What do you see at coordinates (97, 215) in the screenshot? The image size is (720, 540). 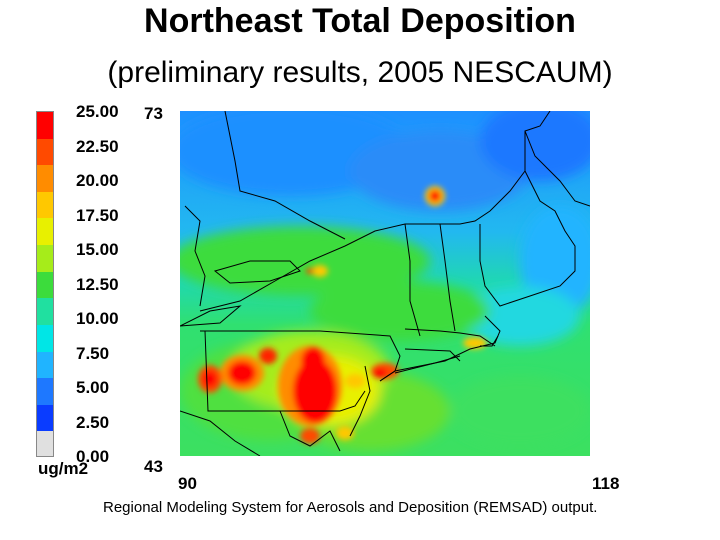 I see `color-scale-tick-label: 17.50` at bounding box center [97, 215].